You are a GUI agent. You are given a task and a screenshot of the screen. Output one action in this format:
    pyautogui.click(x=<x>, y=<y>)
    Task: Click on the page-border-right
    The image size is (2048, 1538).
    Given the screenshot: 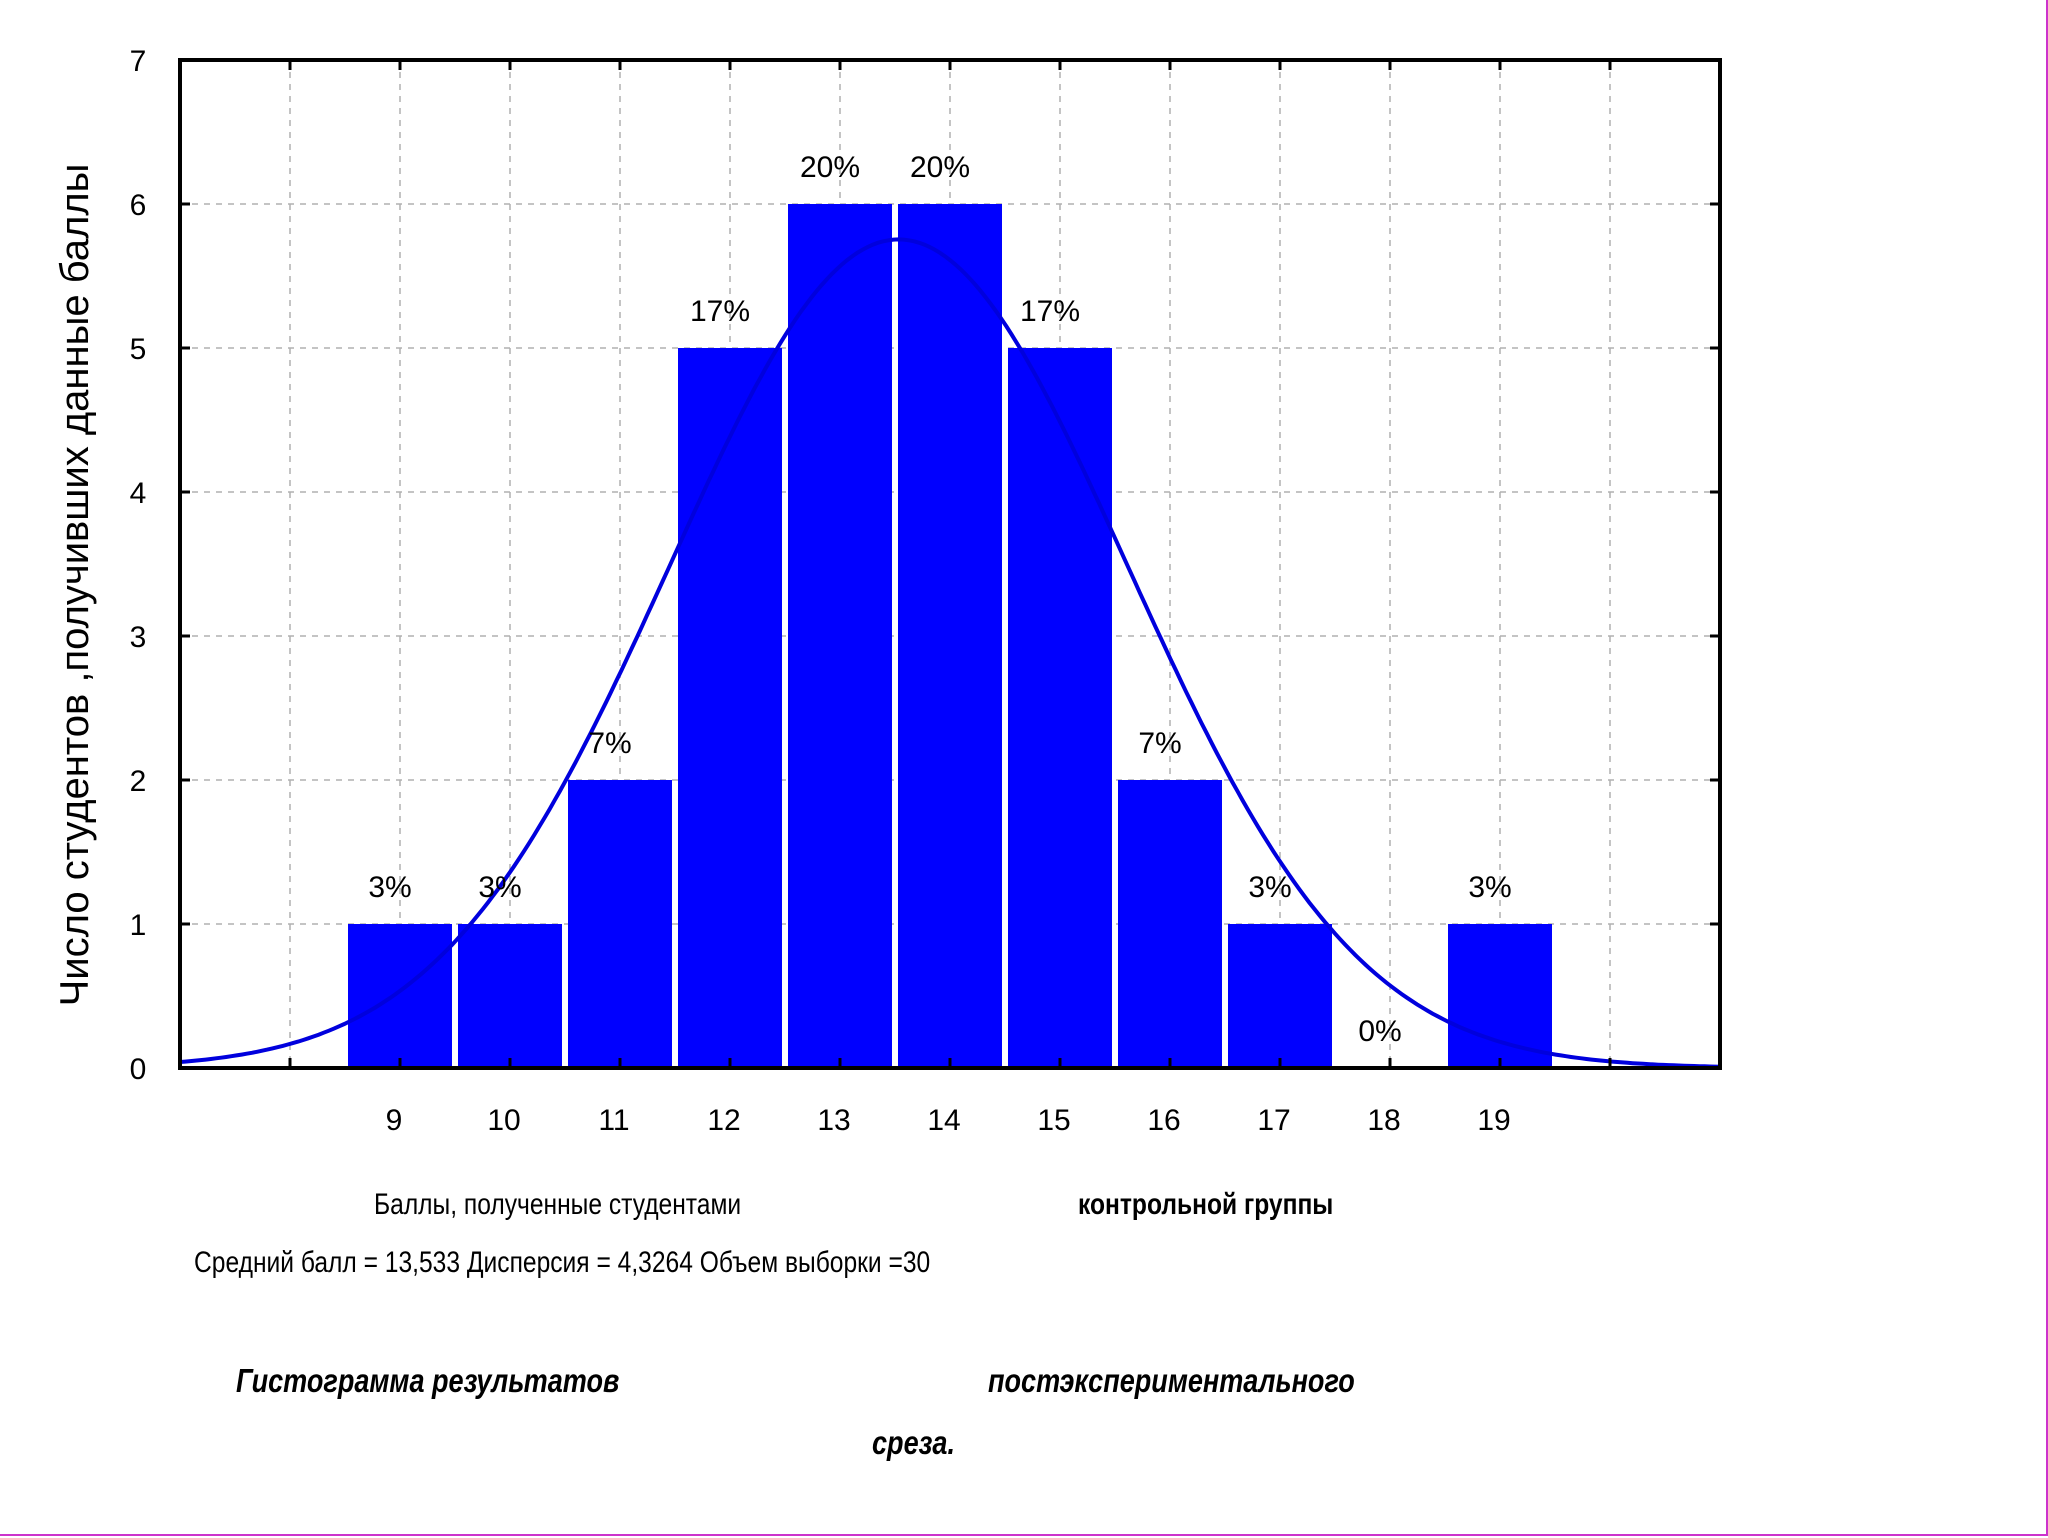 What is the action you would take?
    pyautogui.click(x=2047, y=768)
    